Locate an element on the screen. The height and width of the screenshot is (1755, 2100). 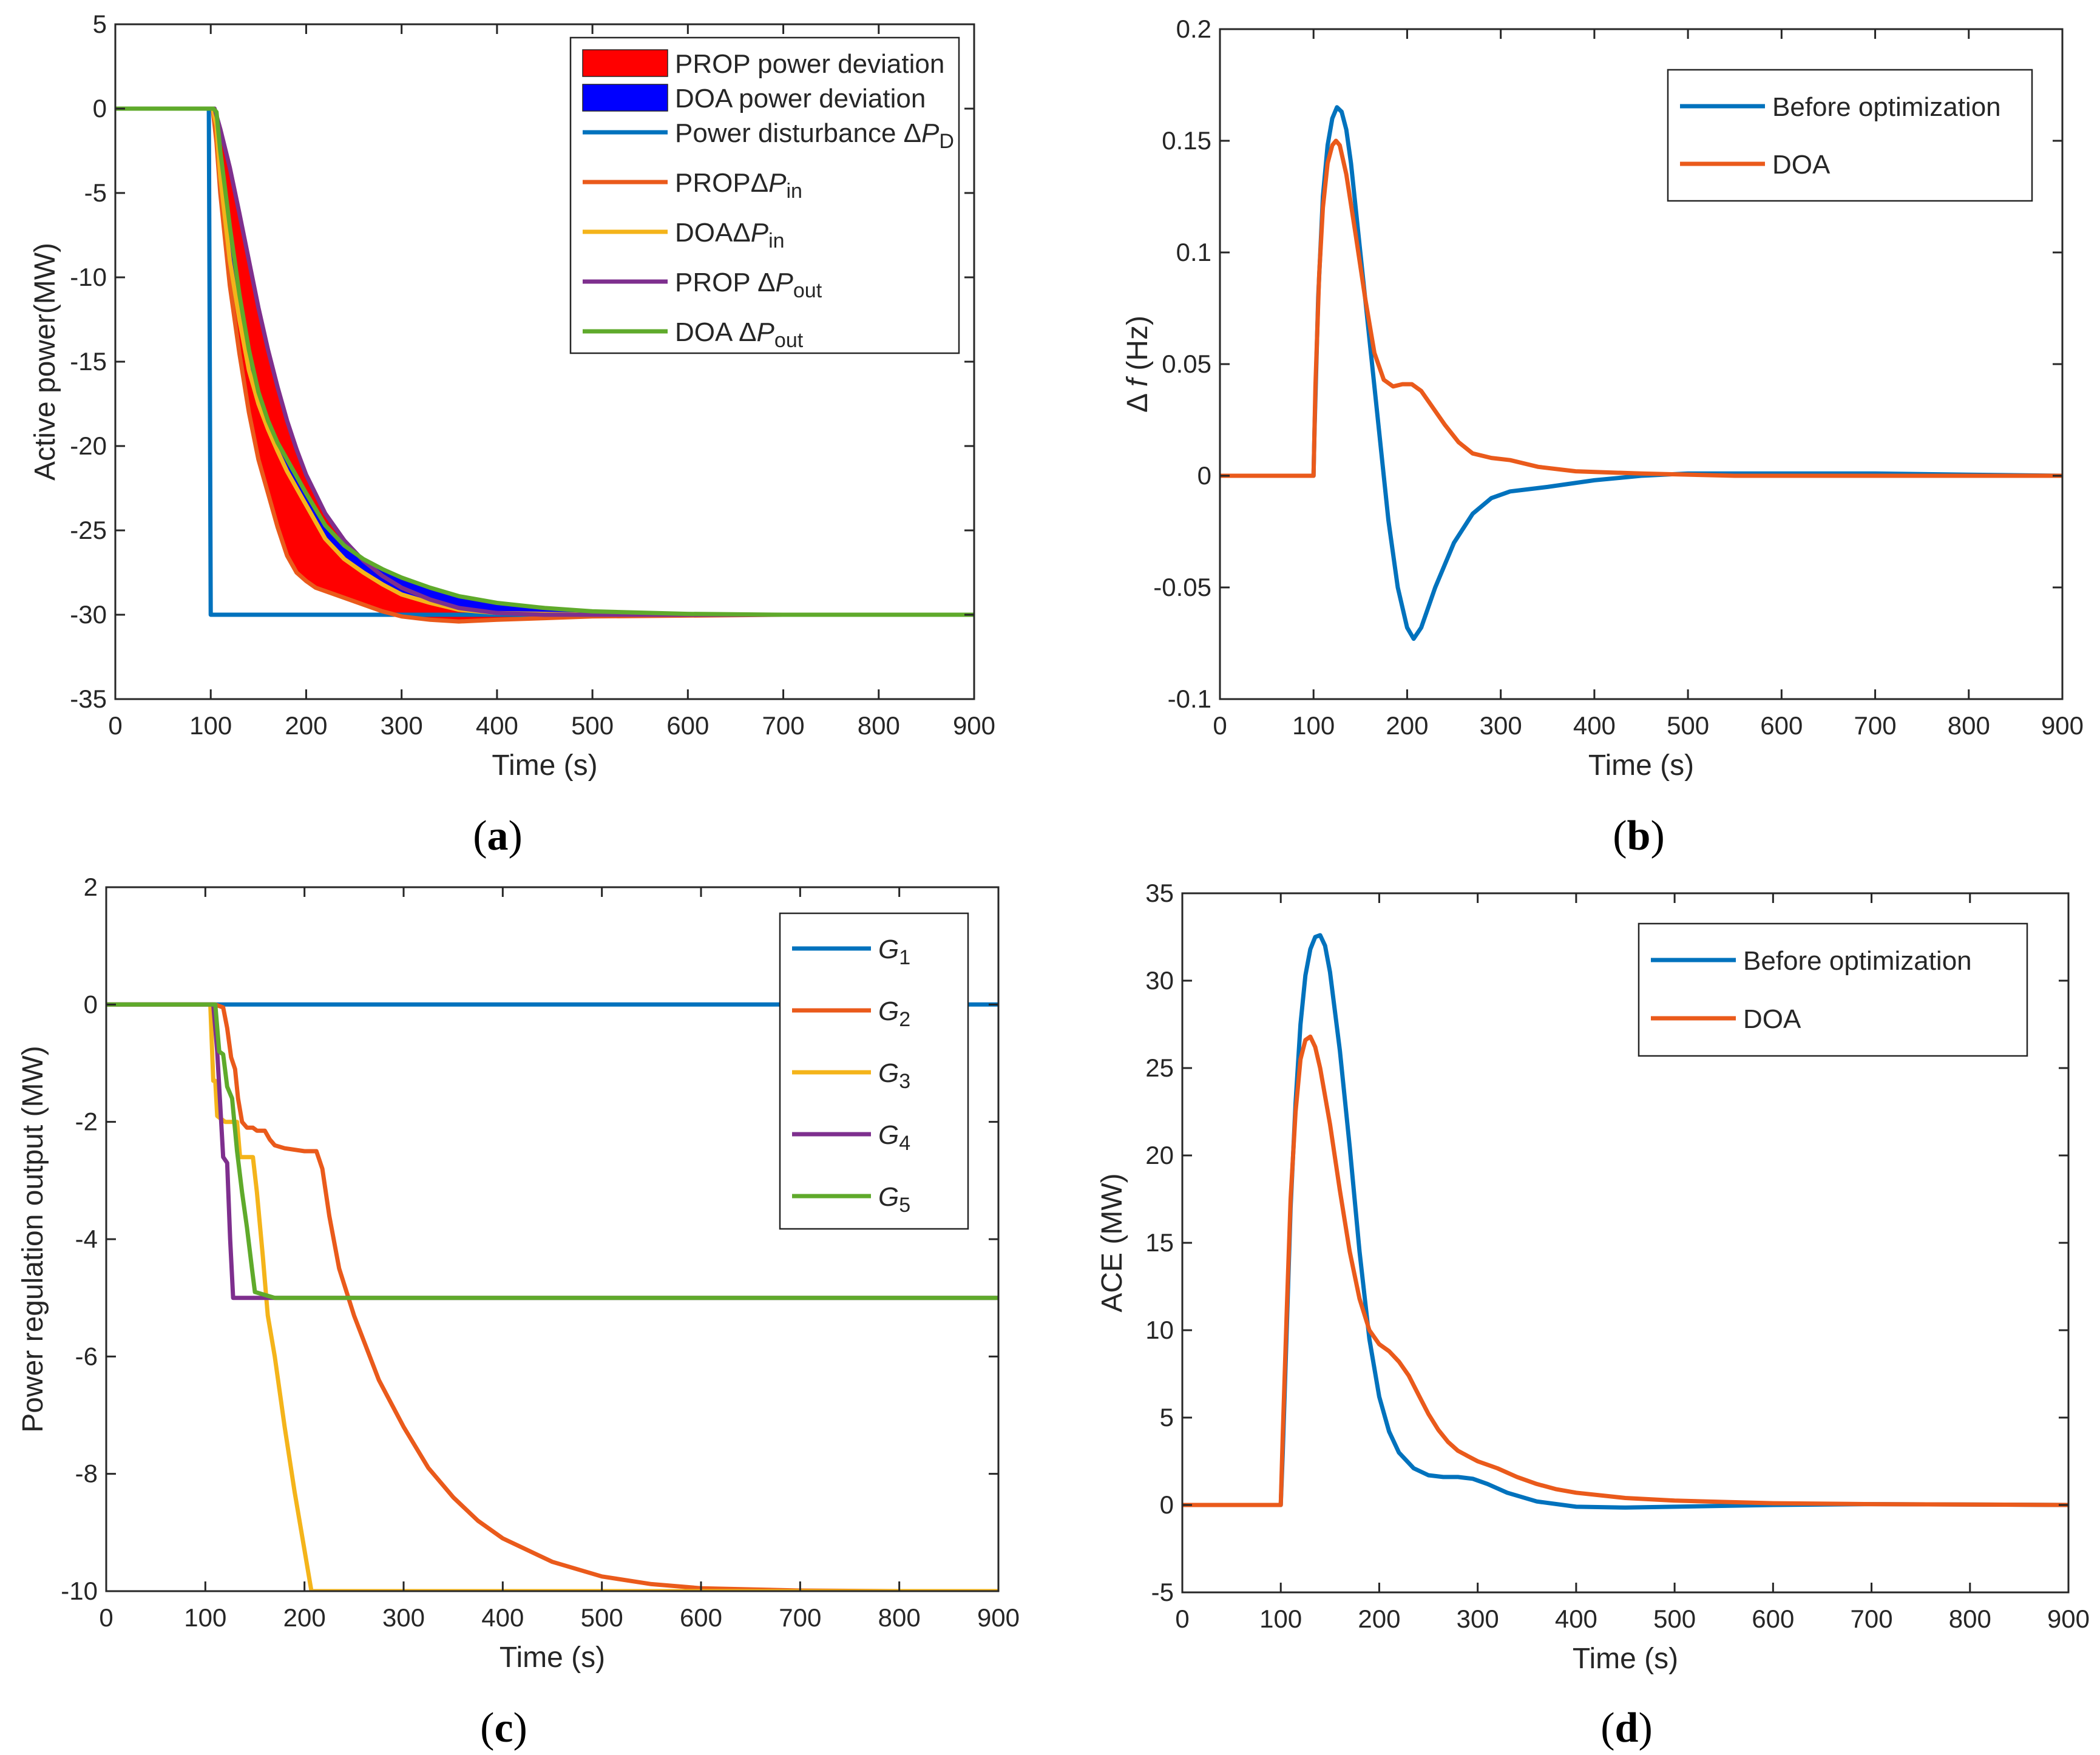
y-tick-label: 2 is located at coordinates (91, 887).